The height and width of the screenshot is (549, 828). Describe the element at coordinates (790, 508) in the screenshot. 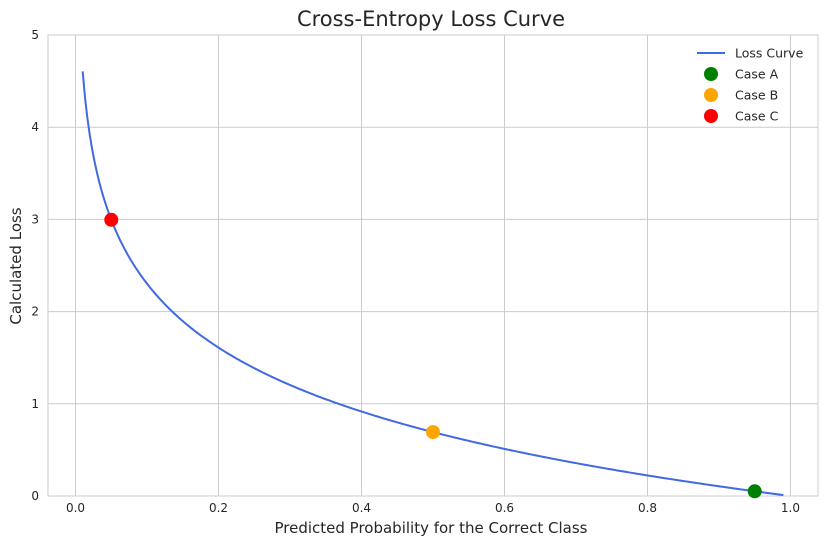

I see `x-tick-label: 1.0` at that location.